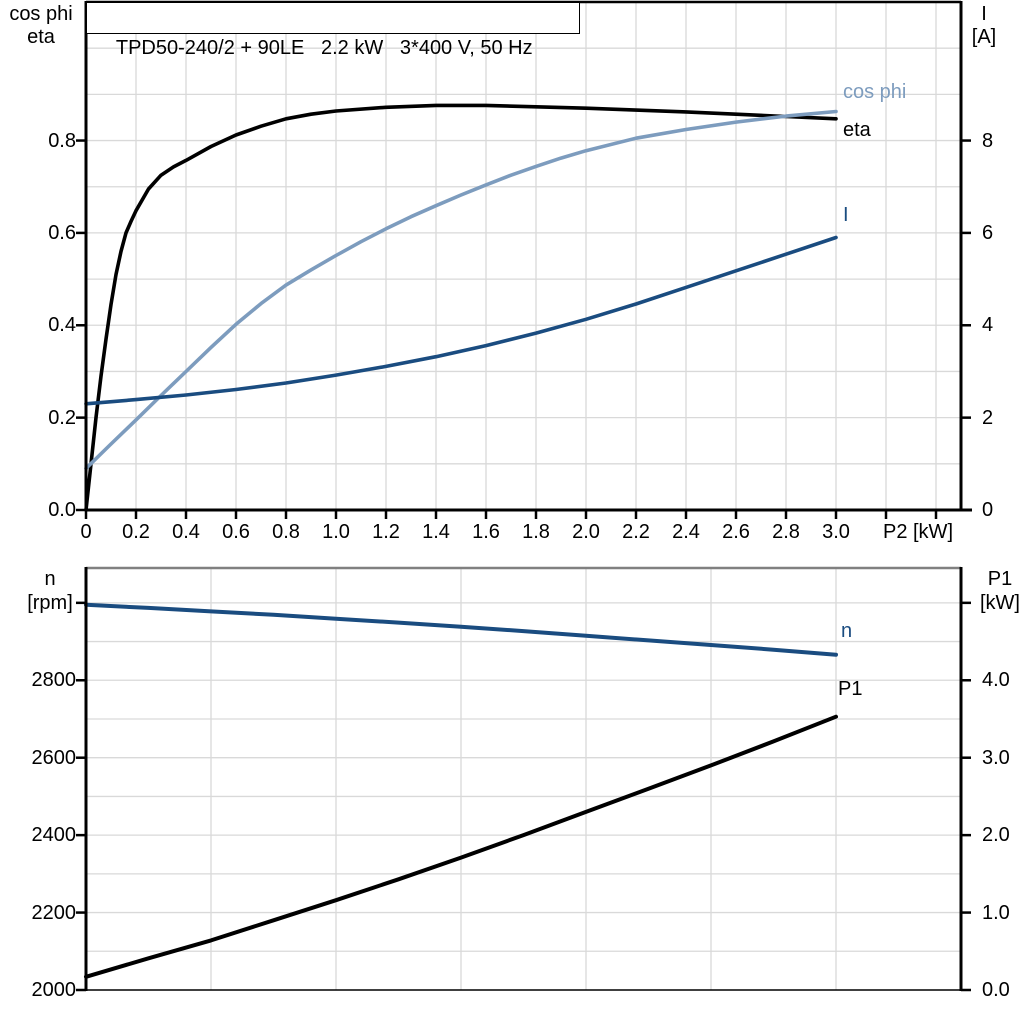  What do you see at coordinates (736, 532) in the screenshot?
I see `x-tick-label: 2.6` at bounding box center [736, 532].